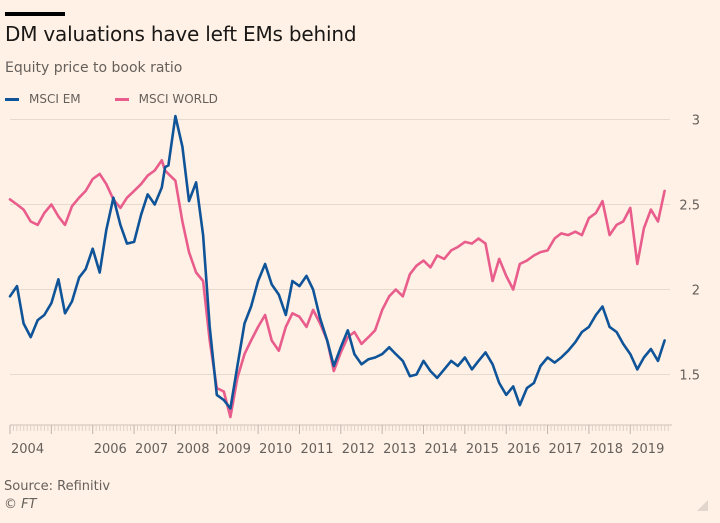  What do you see at coordinates (12, 99) in the screenshot?
I see `legend-swatch-msci-em` at bounding box center [12, 99].